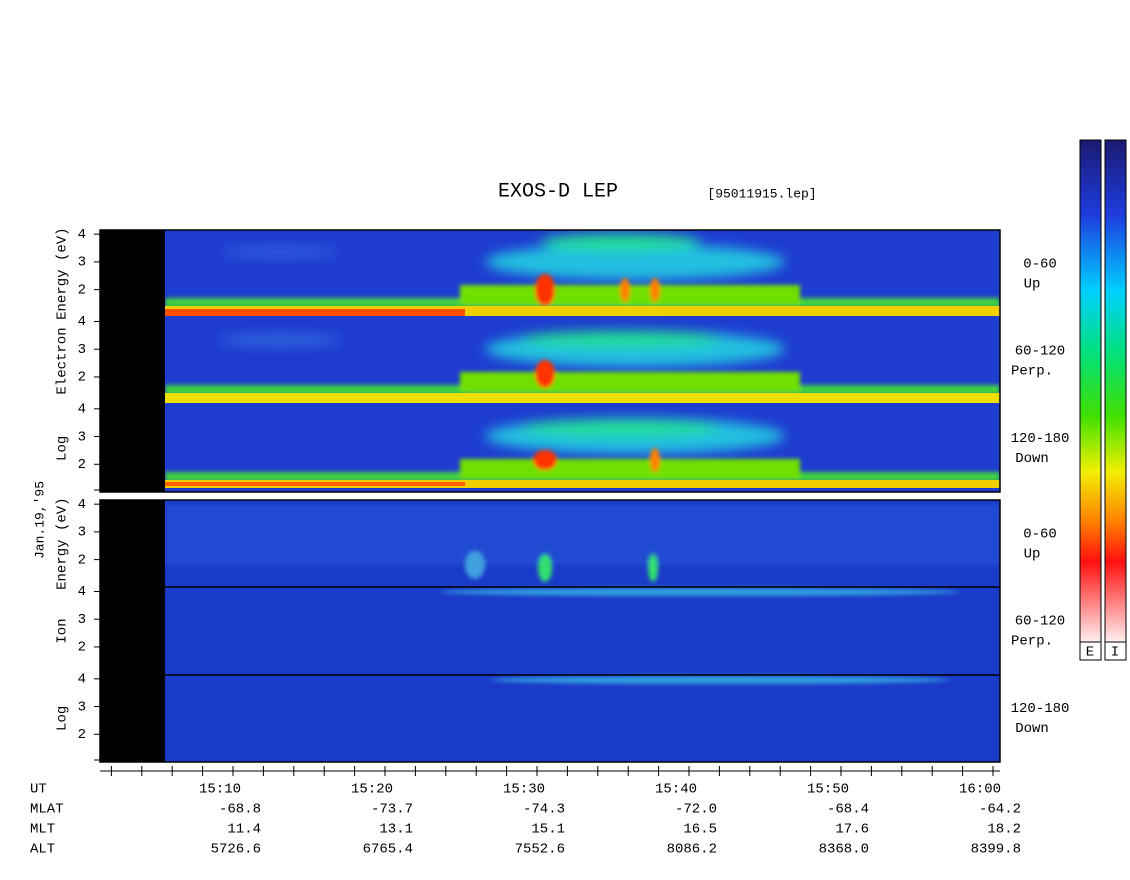 This screenshot has height=880, width=1130. Describe the element at coordinates (828, 790) in the screenshot. I see `time-label: 15:50` at that location.